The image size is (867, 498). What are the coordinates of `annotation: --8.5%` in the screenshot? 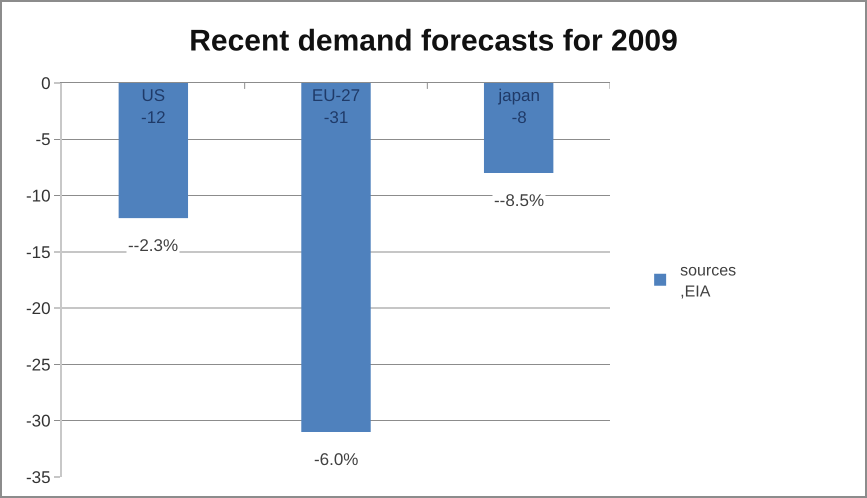 It's located at (519, 200).